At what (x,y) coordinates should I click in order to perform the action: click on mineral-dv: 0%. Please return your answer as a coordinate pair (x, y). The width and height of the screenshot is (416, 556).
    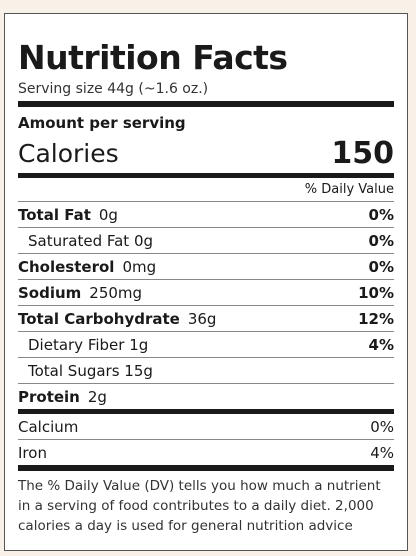
    Looking at the image, I should click on (382, 426).